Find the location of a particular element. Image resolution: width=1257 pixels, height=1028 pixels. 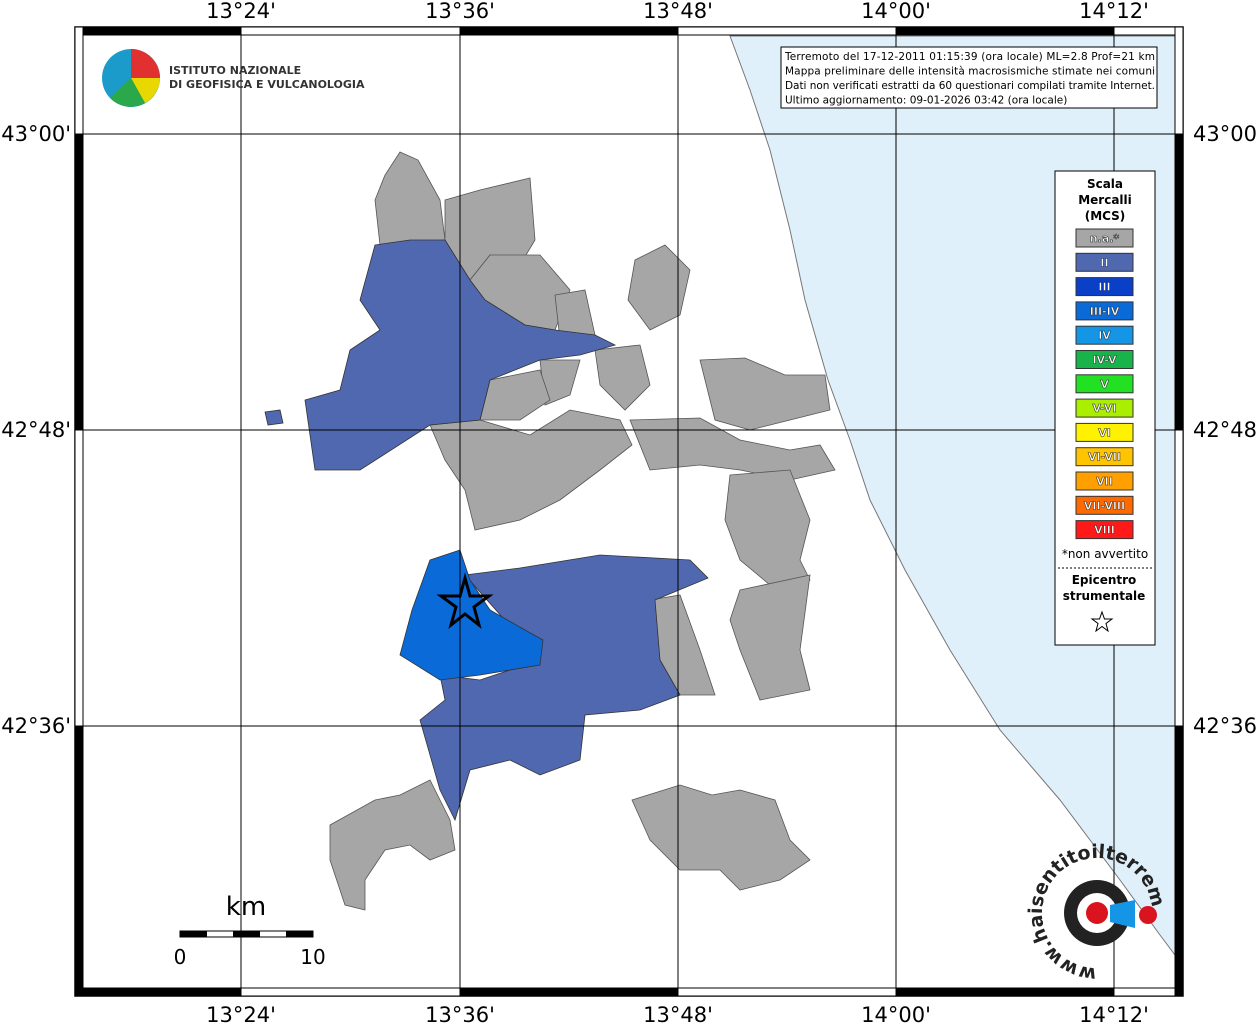

legend-title: Mercalli is located at coordinates (1105, 200).